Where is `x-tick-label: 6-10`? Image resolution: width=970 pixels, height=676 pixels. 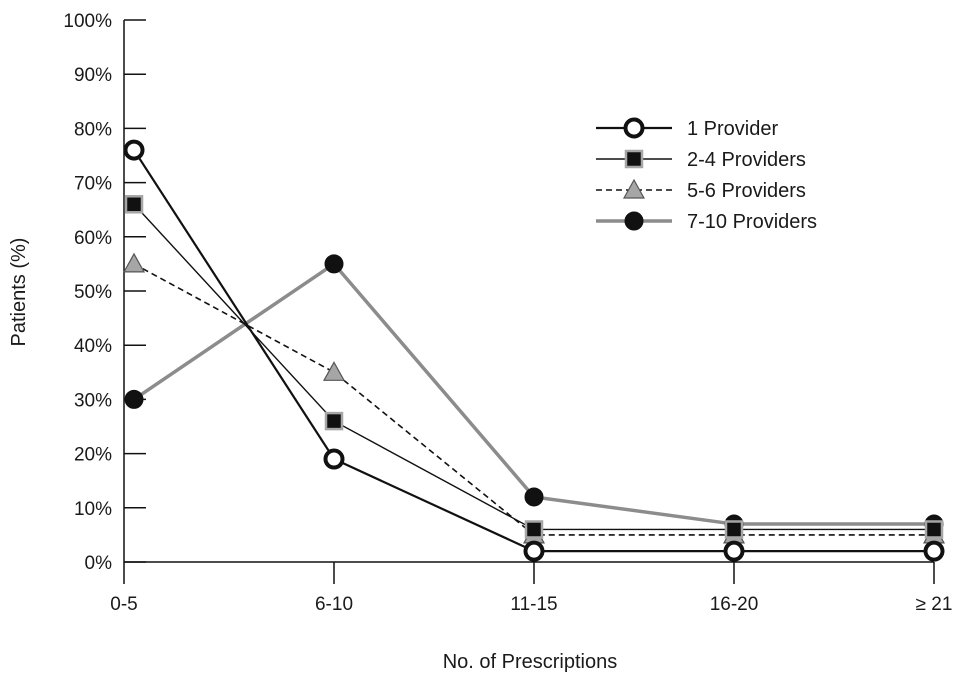 x-tick-label: 6-10 is located at coordinates (334, 604).